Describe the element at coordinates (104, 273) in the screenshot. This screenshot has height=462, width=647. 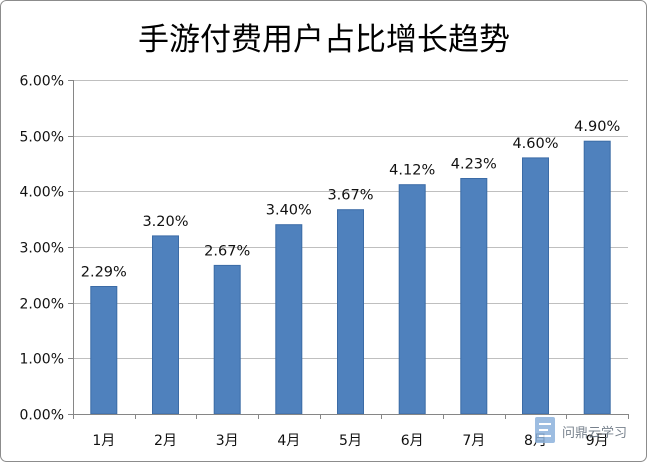
I see `data-label: 2.29%` at that location.